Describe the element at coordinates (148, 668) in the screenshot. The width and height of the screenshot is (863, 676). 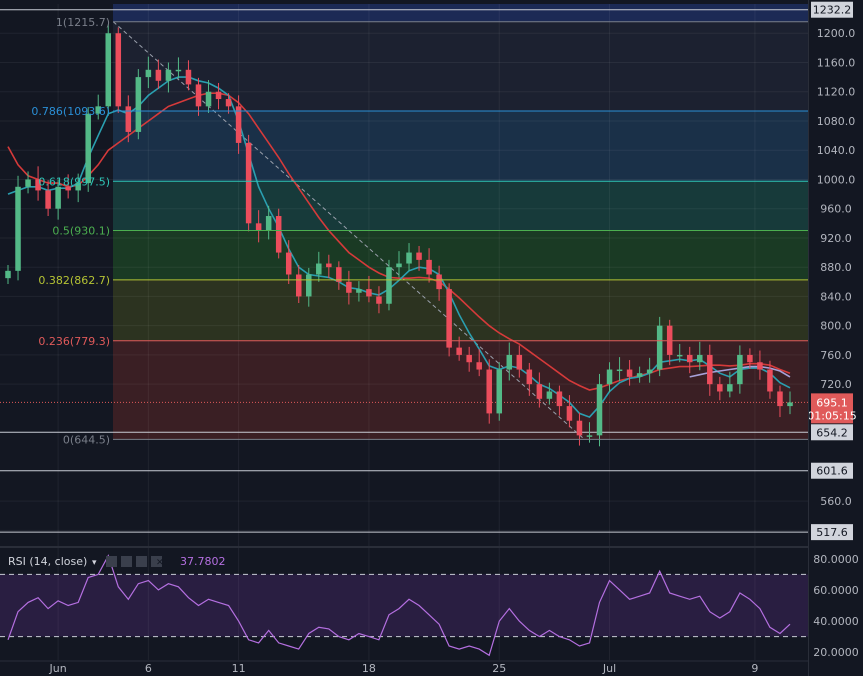
I see `time-tick-label: 6` at that location.